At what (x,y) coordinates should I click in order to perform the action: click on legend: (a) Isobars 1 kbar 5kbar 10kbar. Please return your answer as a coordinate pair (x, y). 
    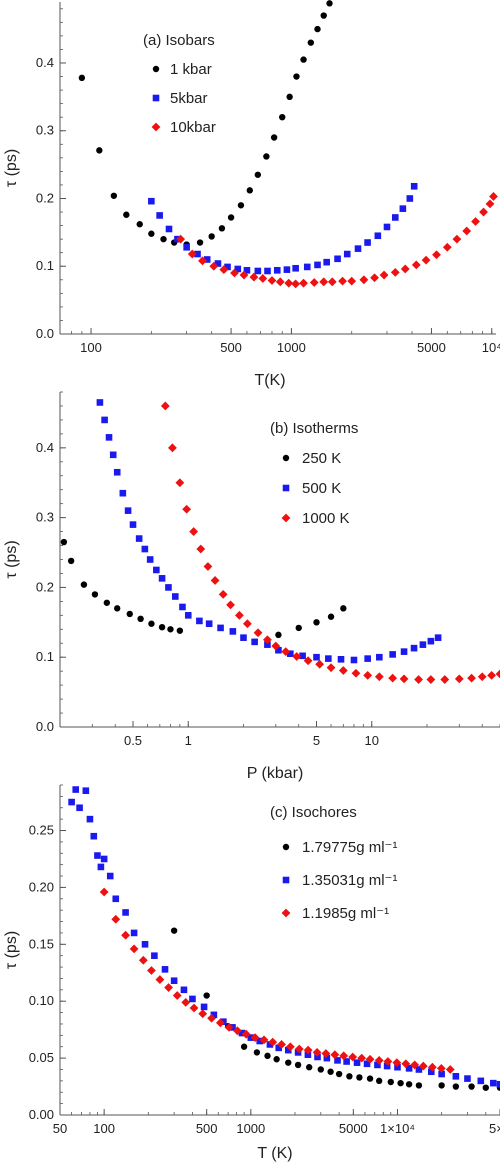
    Looking at the image, I should click on (179, 84).